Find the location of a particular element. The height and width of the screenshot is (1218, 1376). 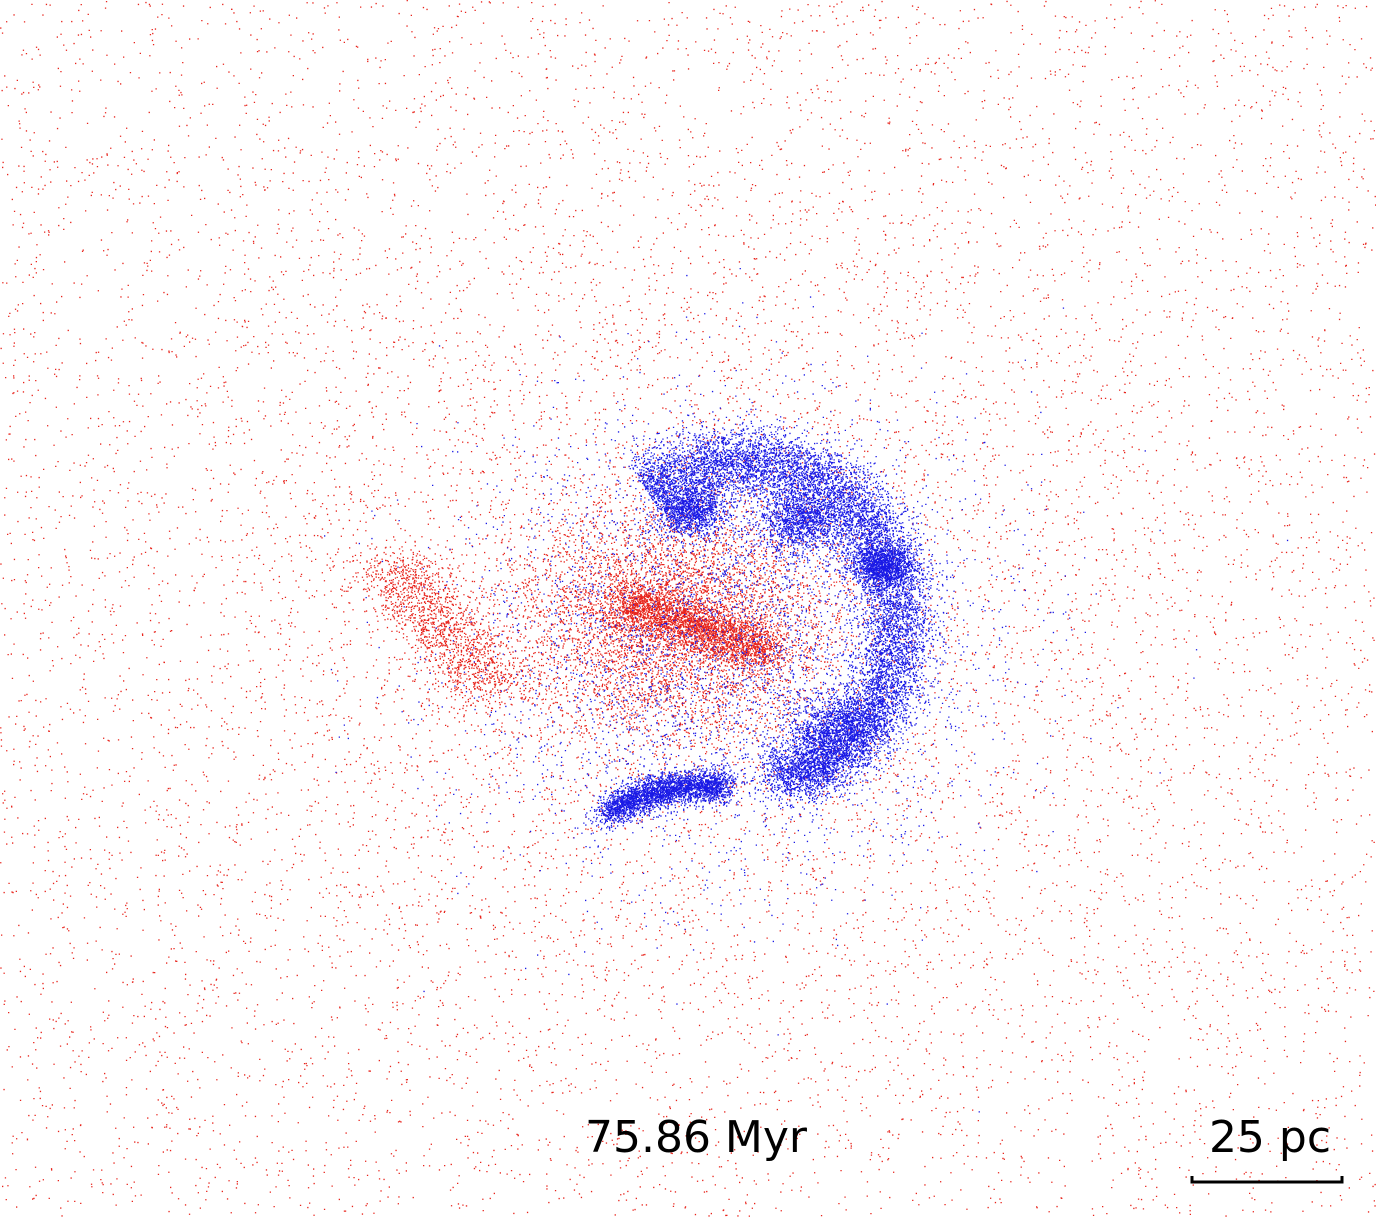

time-label: 75.86 Myr is located at coordinates (696, 1137).